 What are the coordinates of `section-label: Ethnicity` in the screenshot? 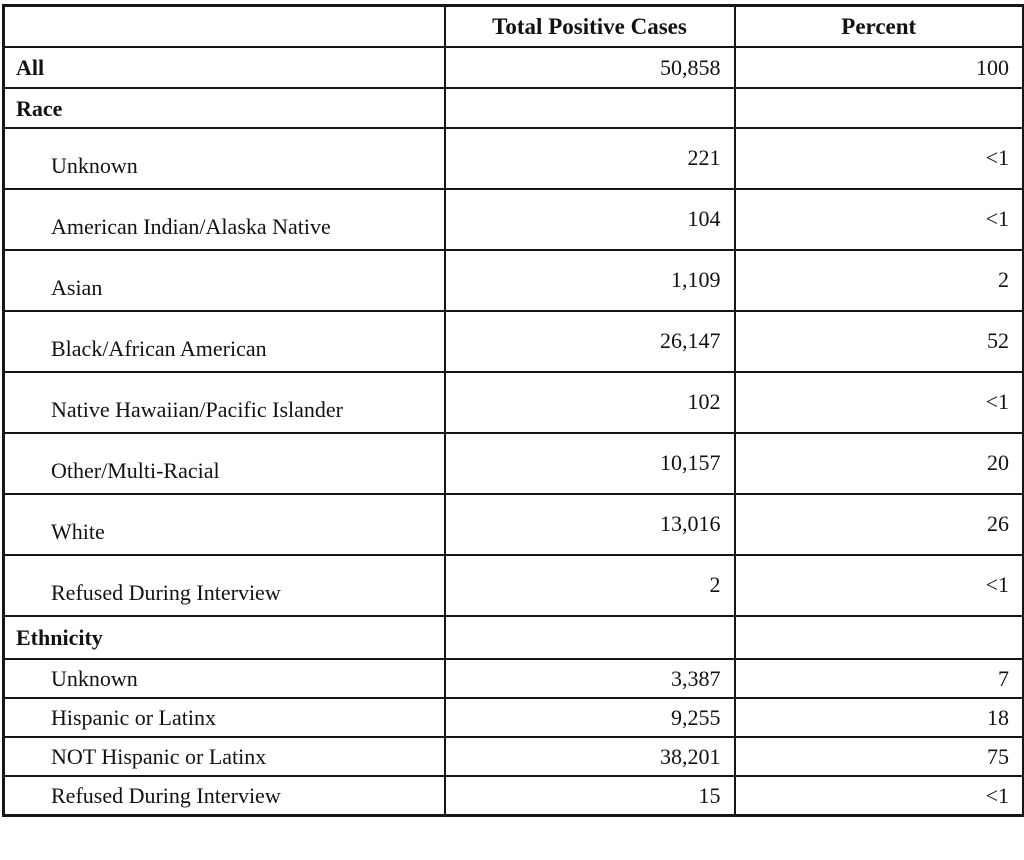 It's located at (224, 637).